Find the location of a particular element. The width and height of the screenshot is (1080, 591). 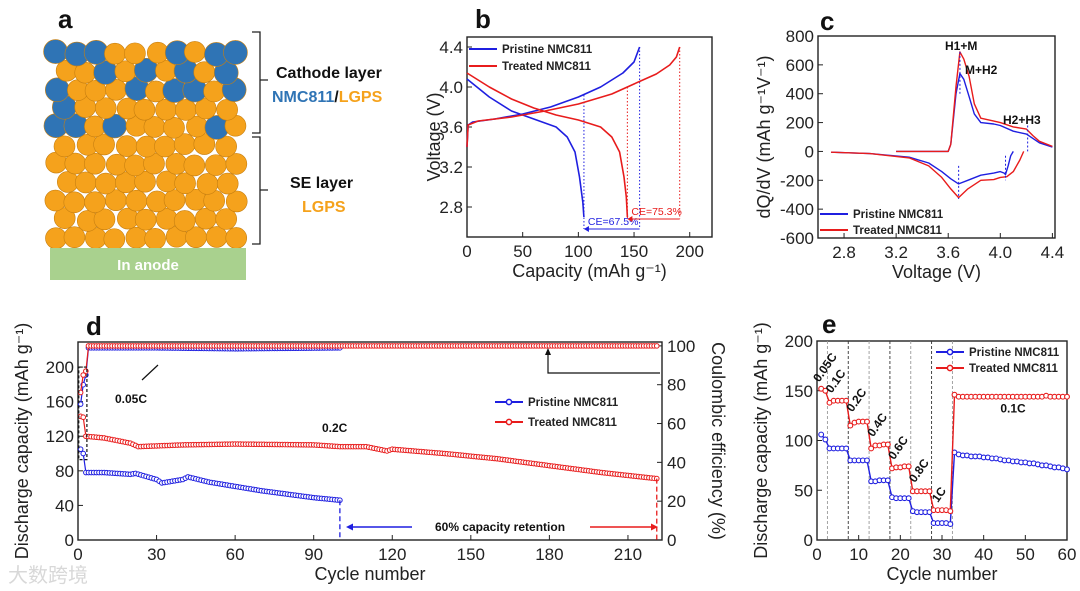

rate-annotation-0-05c: 0.05C is located at coordinates (131, 399).